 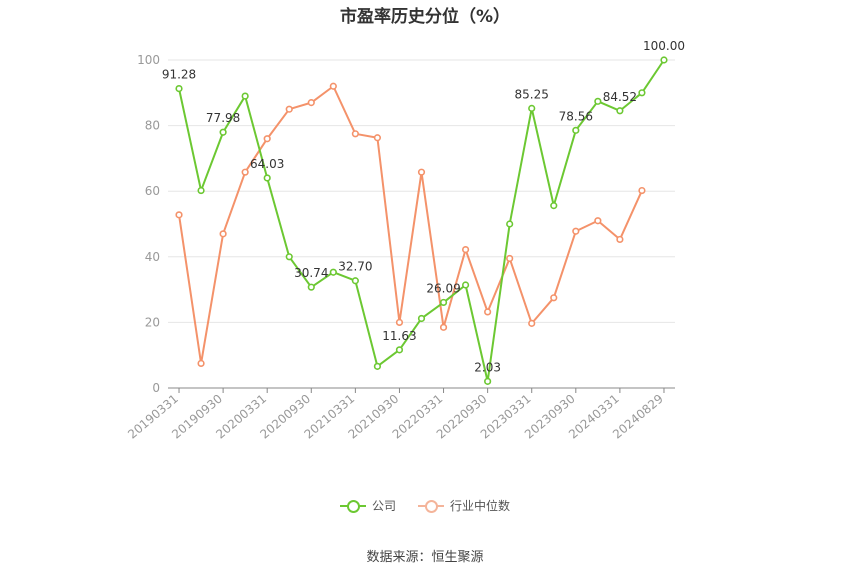 What do you see at coordinates (480, 506) in the screenshot?
I see `legend-label-industry-median: 行业中位数` at bounding box center [480, 506].